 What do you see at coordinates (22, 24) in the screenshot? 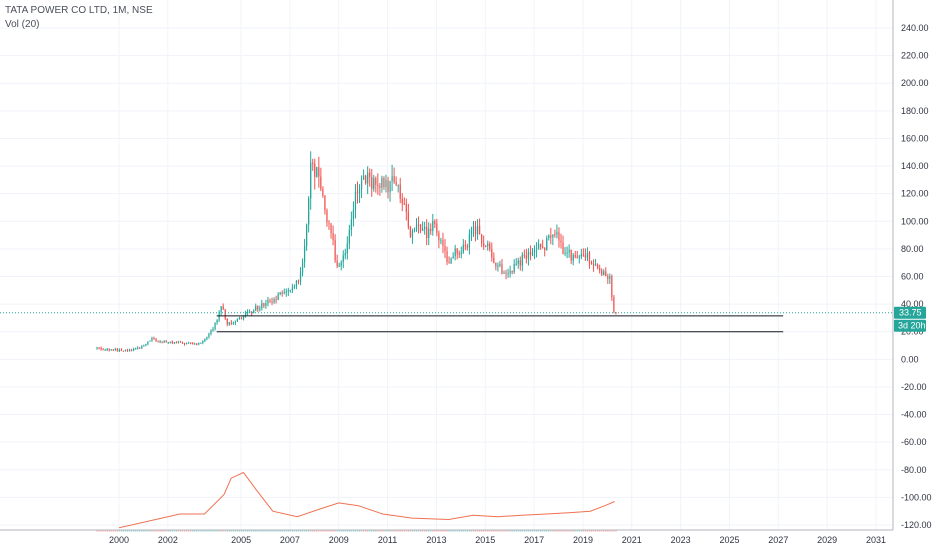
I see `volume-indicator-label: Vol (20)` at bounding box center [22, 24].